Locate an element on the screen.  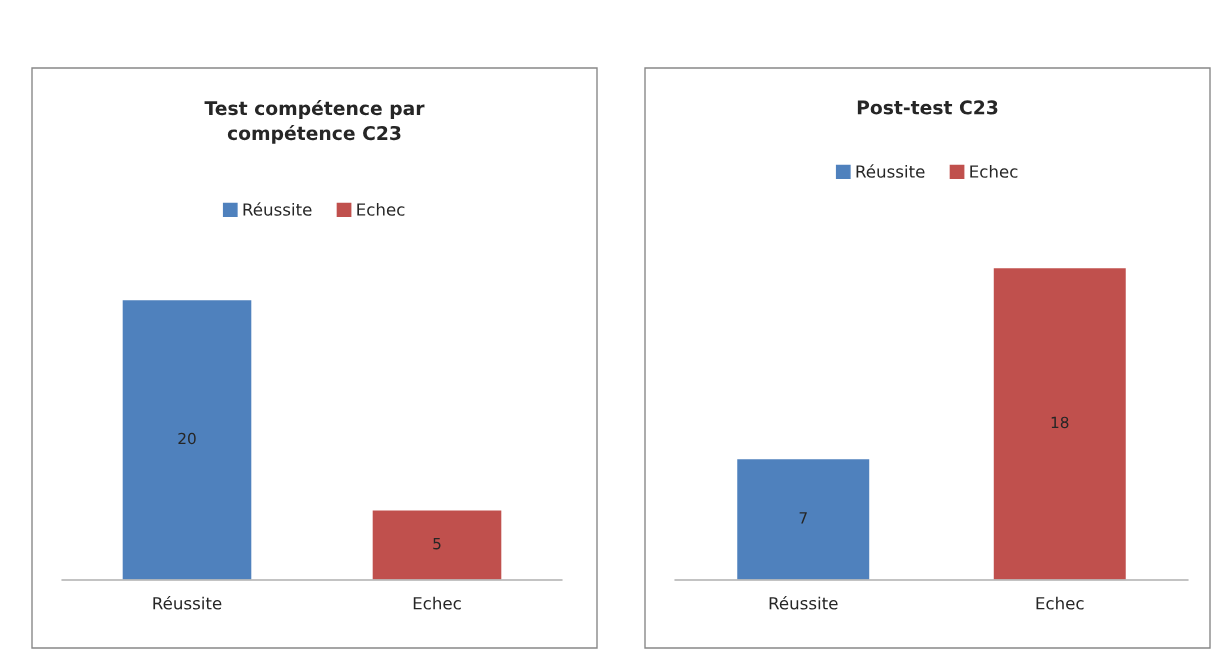
data-label: 7 is located at coordinates (803, 518).